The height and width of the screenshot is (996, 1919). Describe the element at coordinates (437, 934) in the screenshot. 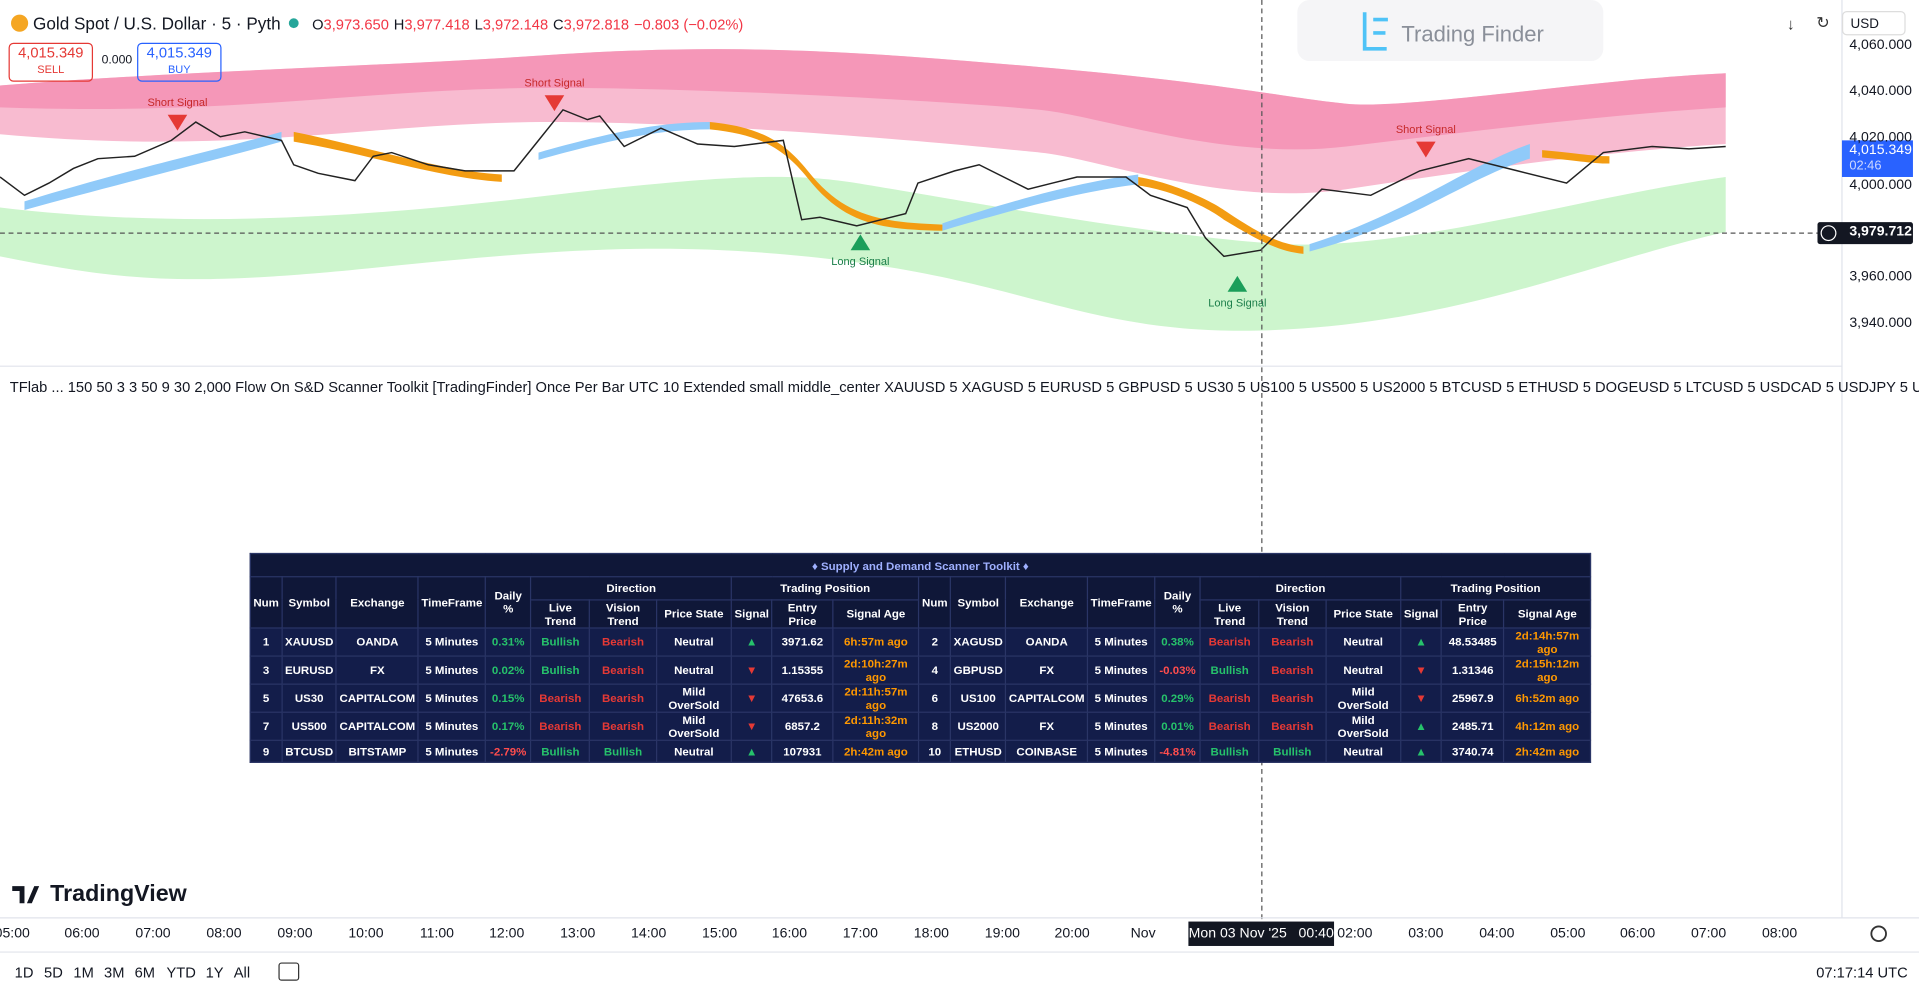

I see `time-tick-label: 11:00` at that location.